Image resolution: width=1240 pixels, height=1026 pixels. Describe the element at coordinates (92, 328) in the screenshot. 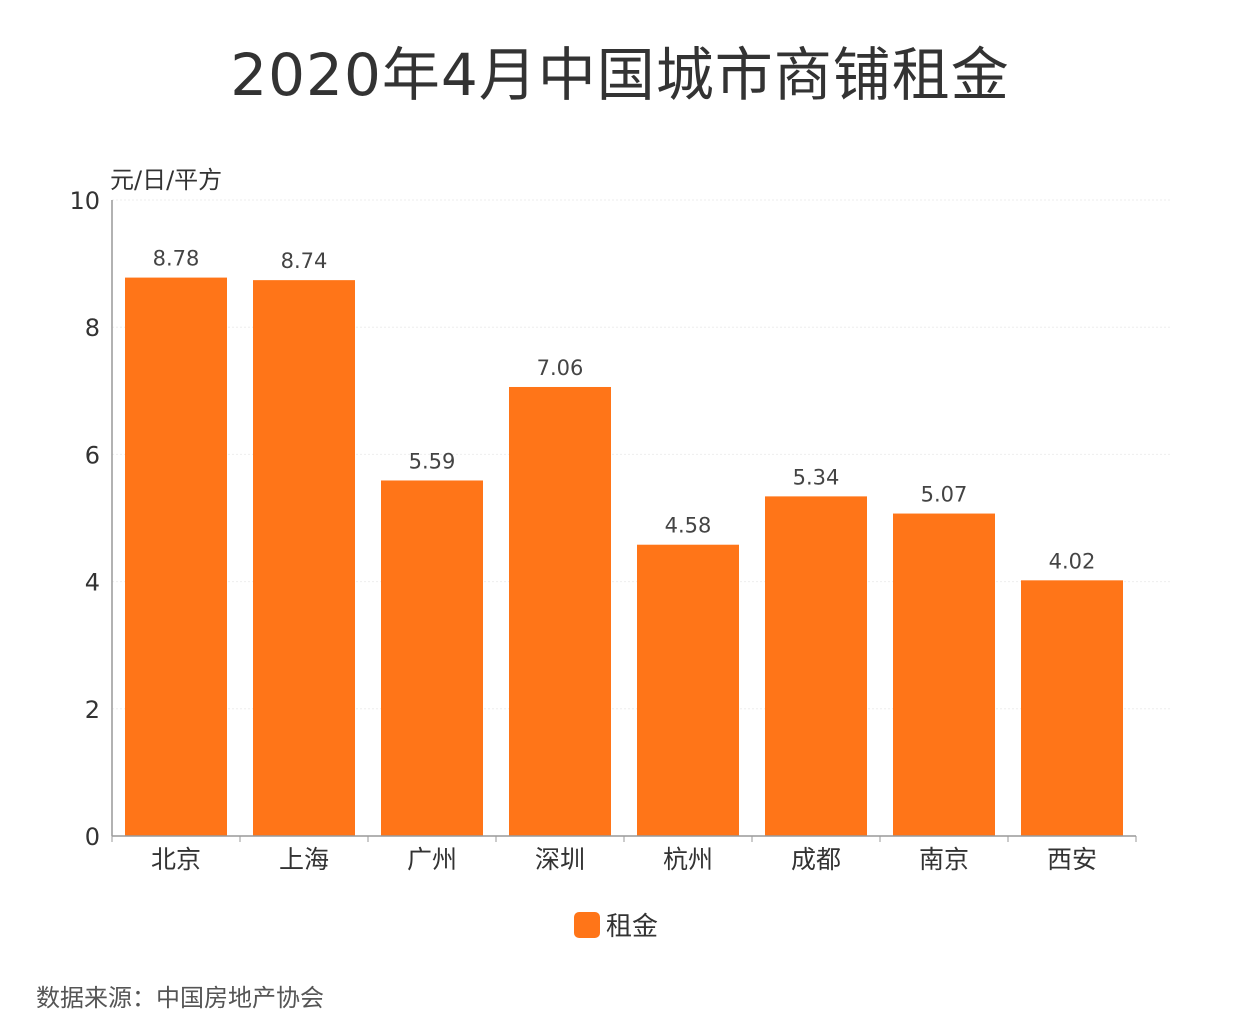

I see `y-tick-label: 8` at that location.